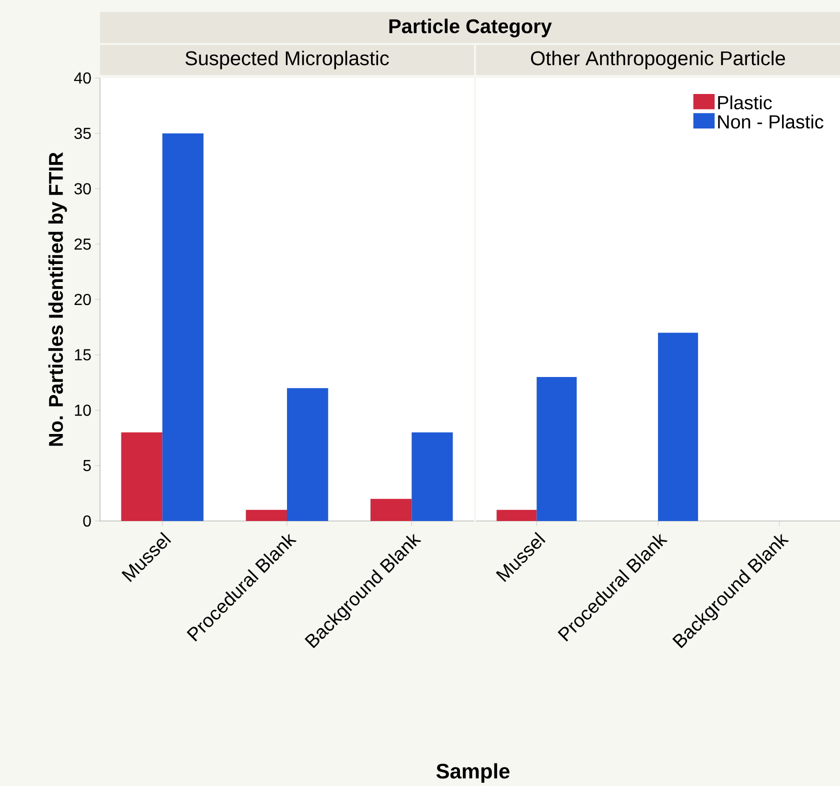 The image size is (840, 786). Describe the element at coordinates (82, 244) in the screenshot. I see `y-tick-label: 25` at that location.